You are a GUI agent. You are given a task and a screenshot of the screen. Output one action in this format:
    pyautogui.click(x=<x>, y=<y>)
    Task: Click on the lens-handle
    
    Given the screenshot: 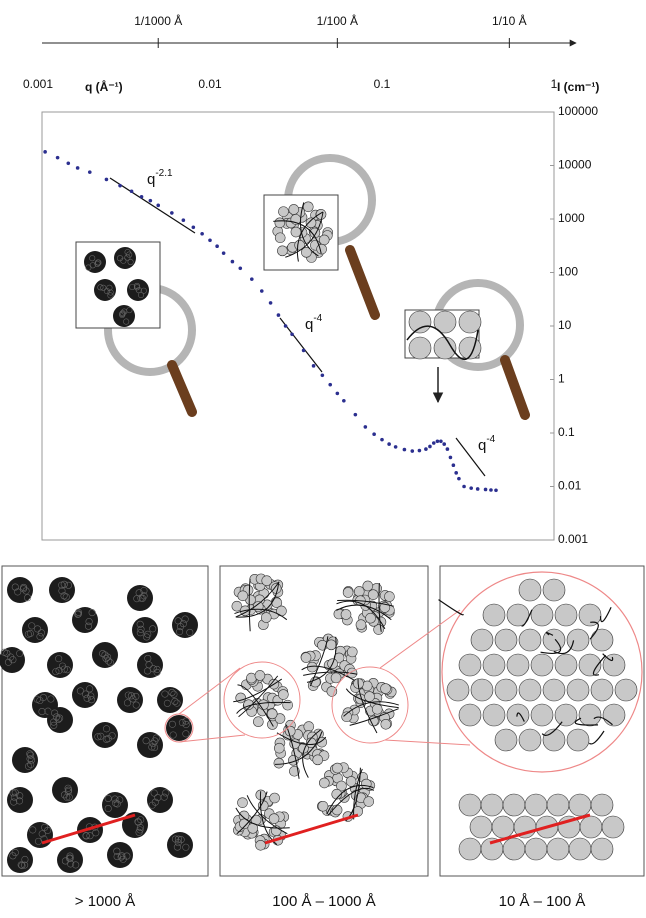 What is the action you would take?
    pyautogui.click(x=362, y=282)
    